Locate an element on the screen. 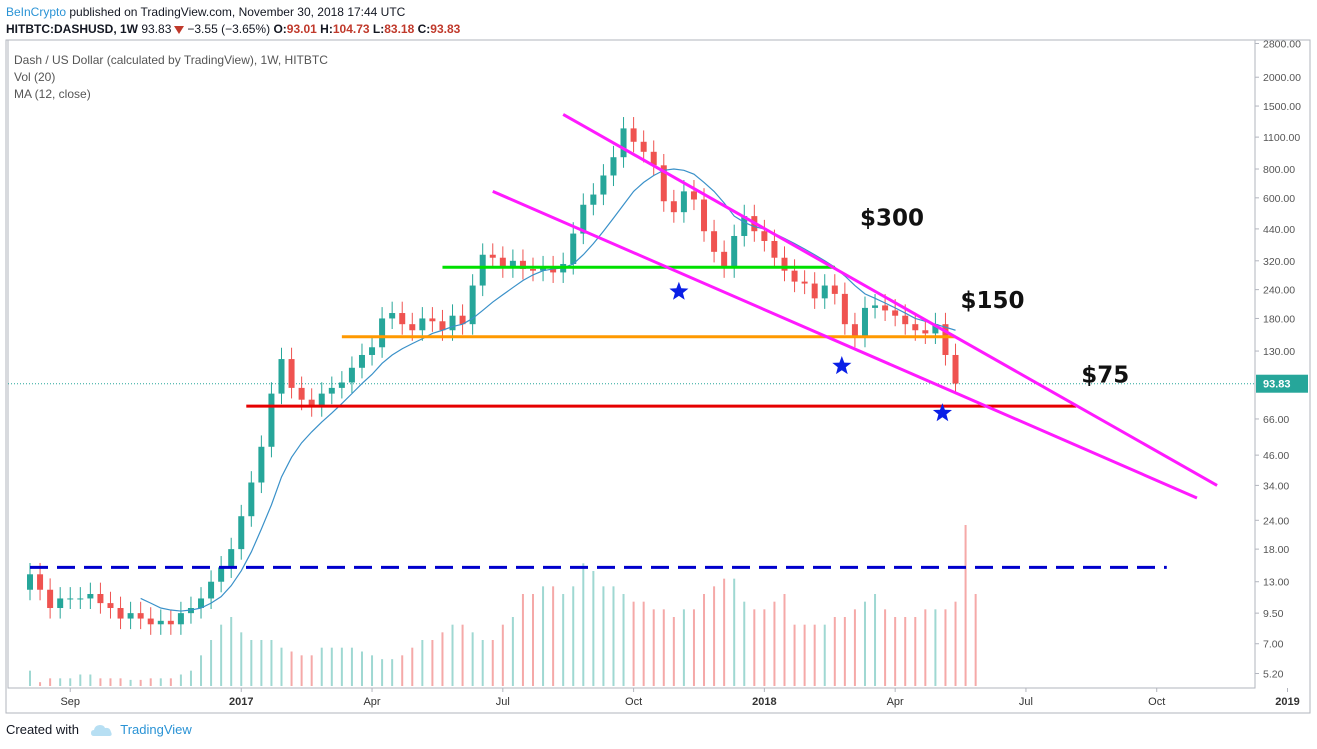 This screenshot has height=749, width=1317. x-tick-label: Apr is located at coordinates (371, 702).